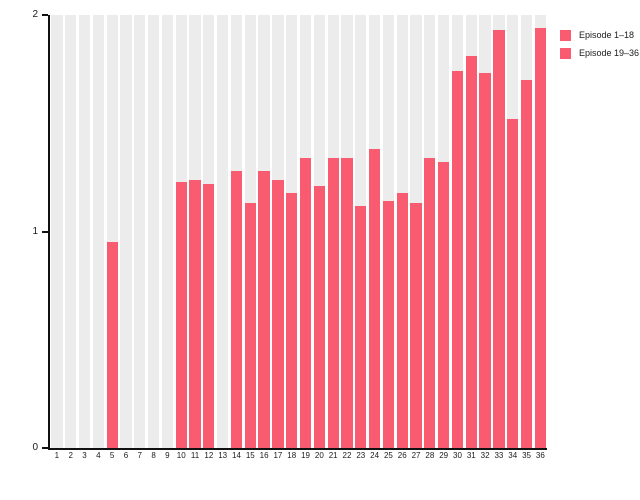 This screenshot has width=640, height=500. What do you see at coordinates (35, 14) in the screenshot?
I see `y-tick-label: 2` at bounding box center [35, 14].